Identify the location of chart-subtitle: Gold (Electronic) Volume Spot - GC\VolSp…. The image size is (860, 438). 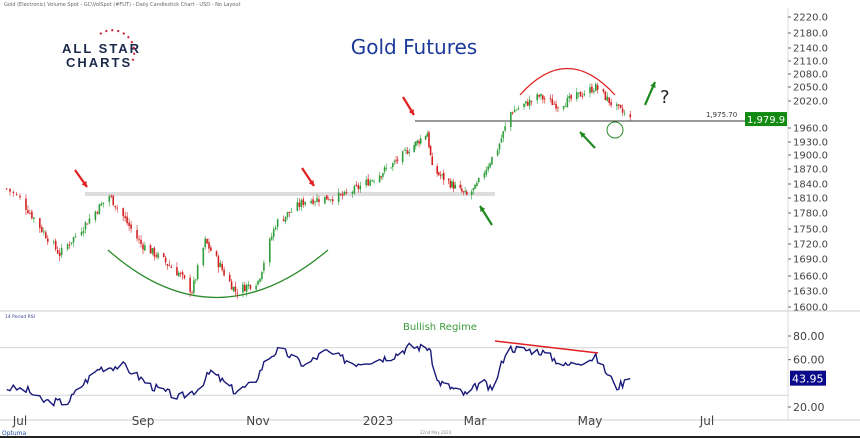
(122, 5).